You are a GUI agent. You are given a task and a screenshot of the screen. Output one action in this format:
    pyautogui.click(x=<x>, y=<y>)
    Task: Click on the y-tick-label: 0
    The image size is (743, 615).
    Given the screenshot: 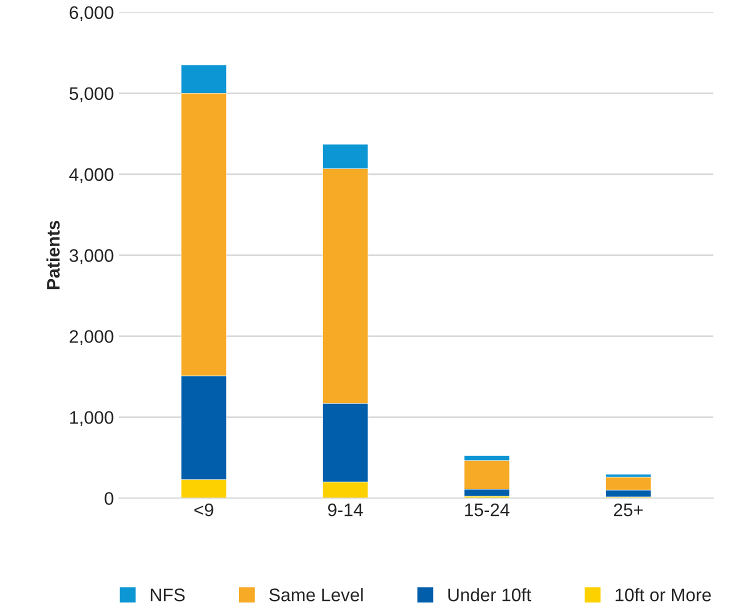 What is the action you would take?
    pyautogui.click(x=109, y=498)
    